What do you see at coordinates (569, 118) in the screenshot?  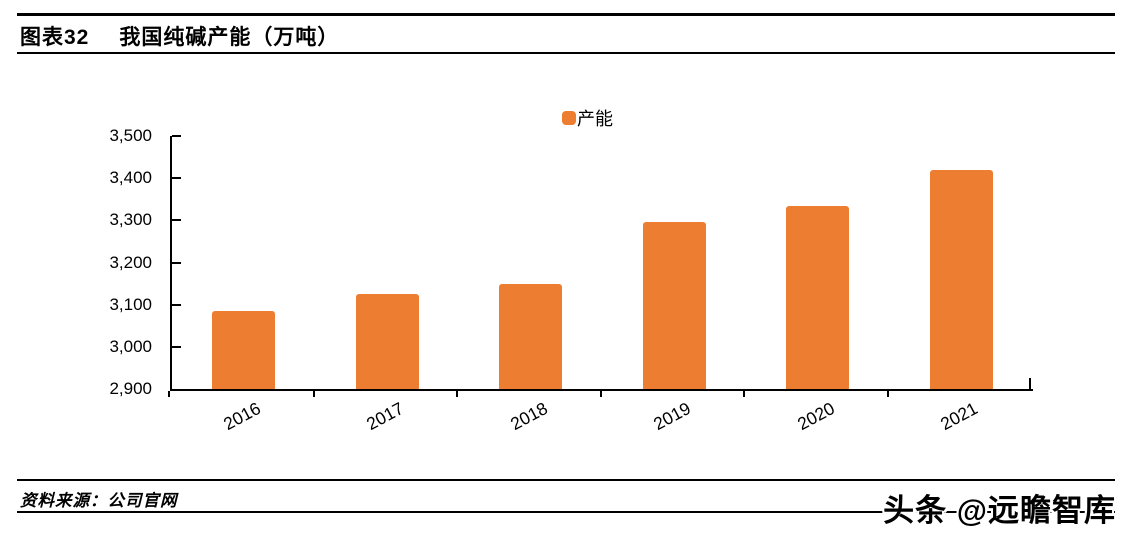 I see `legend-swatch` at bounding box center [569, 118].